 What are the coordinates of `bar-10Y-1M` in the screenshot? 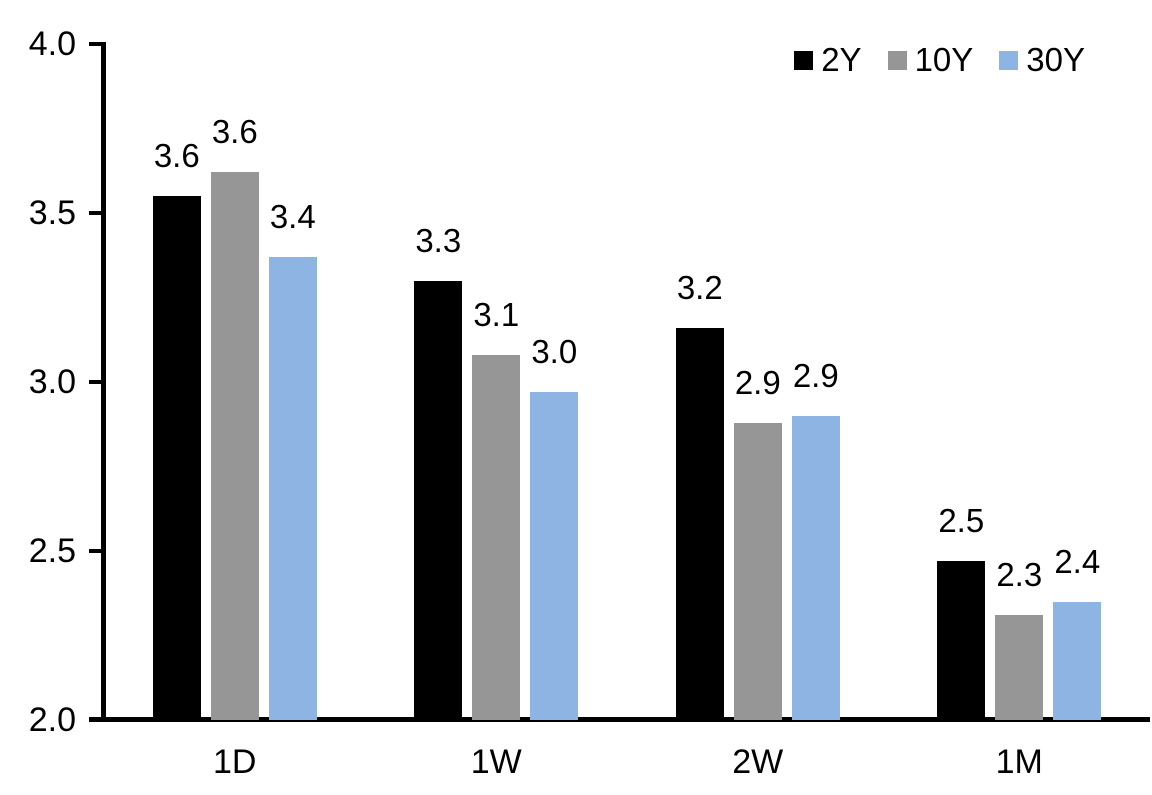 It's located at (1019, 667).